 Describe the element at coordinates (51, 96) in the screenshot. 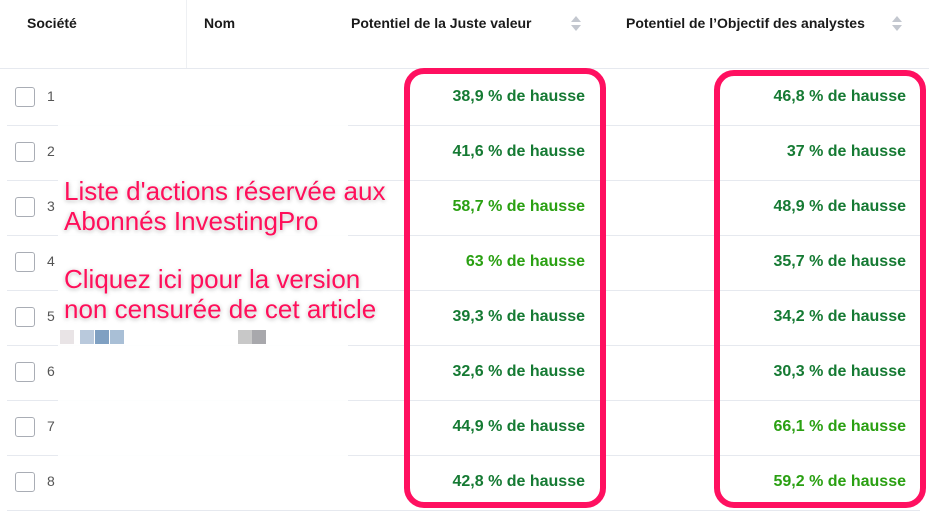

I see `row-number: 1` at that location.